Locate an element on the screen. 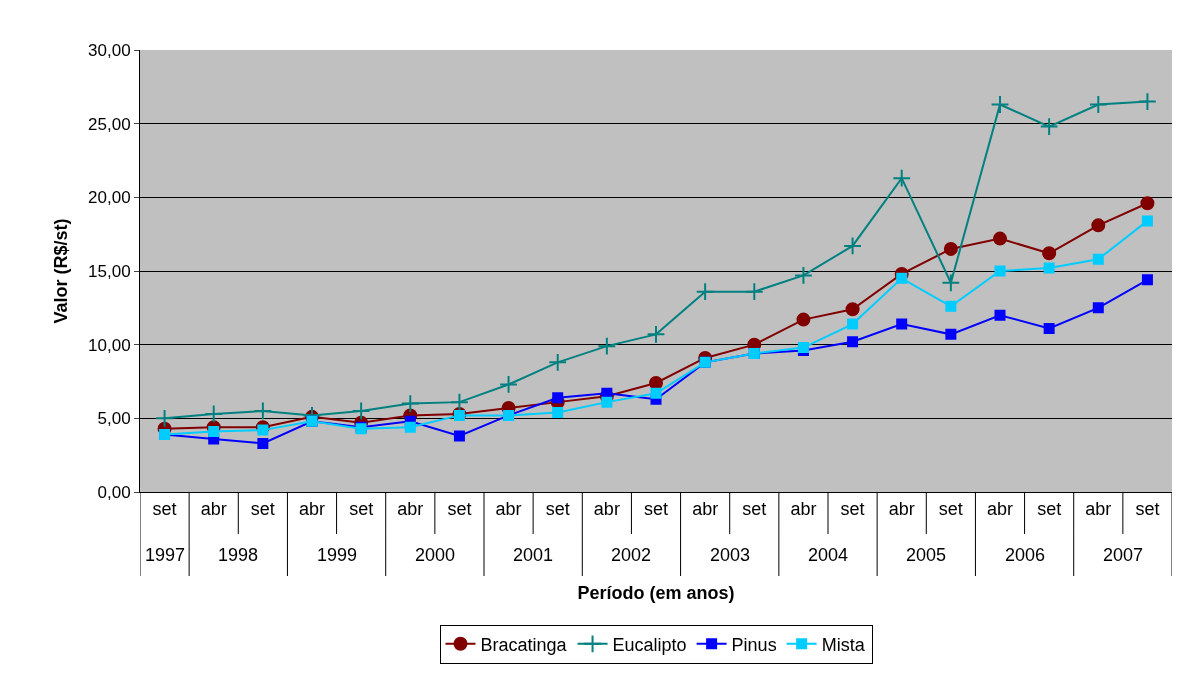 This screenshot has height=673, width=1182. y-tick-label: 25,00 is located at coordinates (109, 124).